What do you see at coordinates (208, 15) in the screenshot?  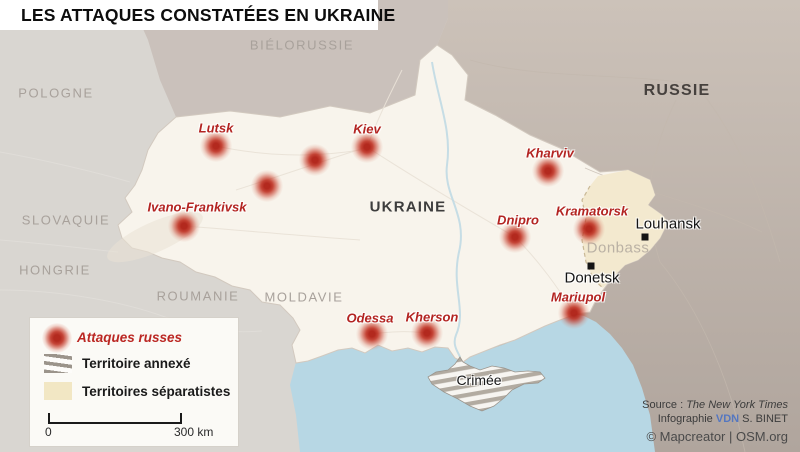 I see `page-title: LES ATTAQUES CONSTATÉES EN UKRAINE` at bounding box center [208, 15].